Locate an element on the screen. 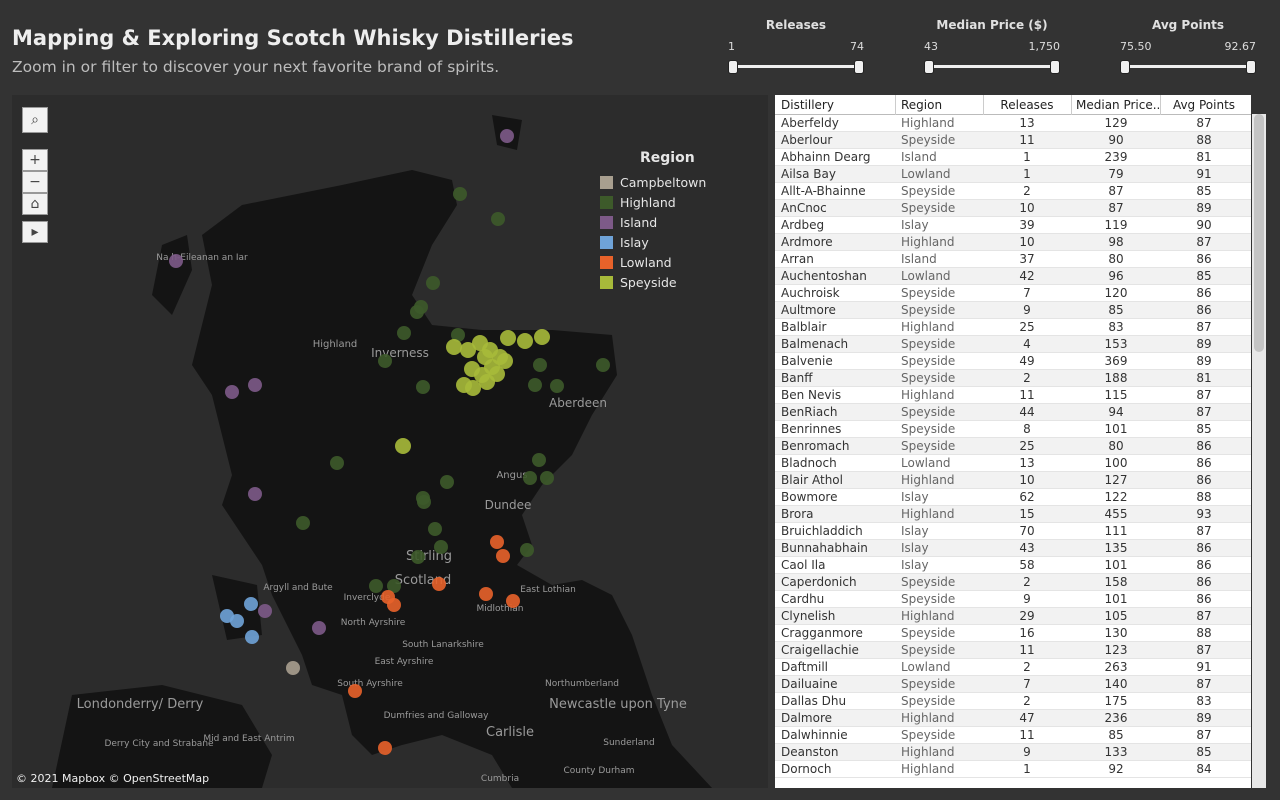  table-row: Clynelish Highland 29 105 87 is located at coordinates (1013, 616).